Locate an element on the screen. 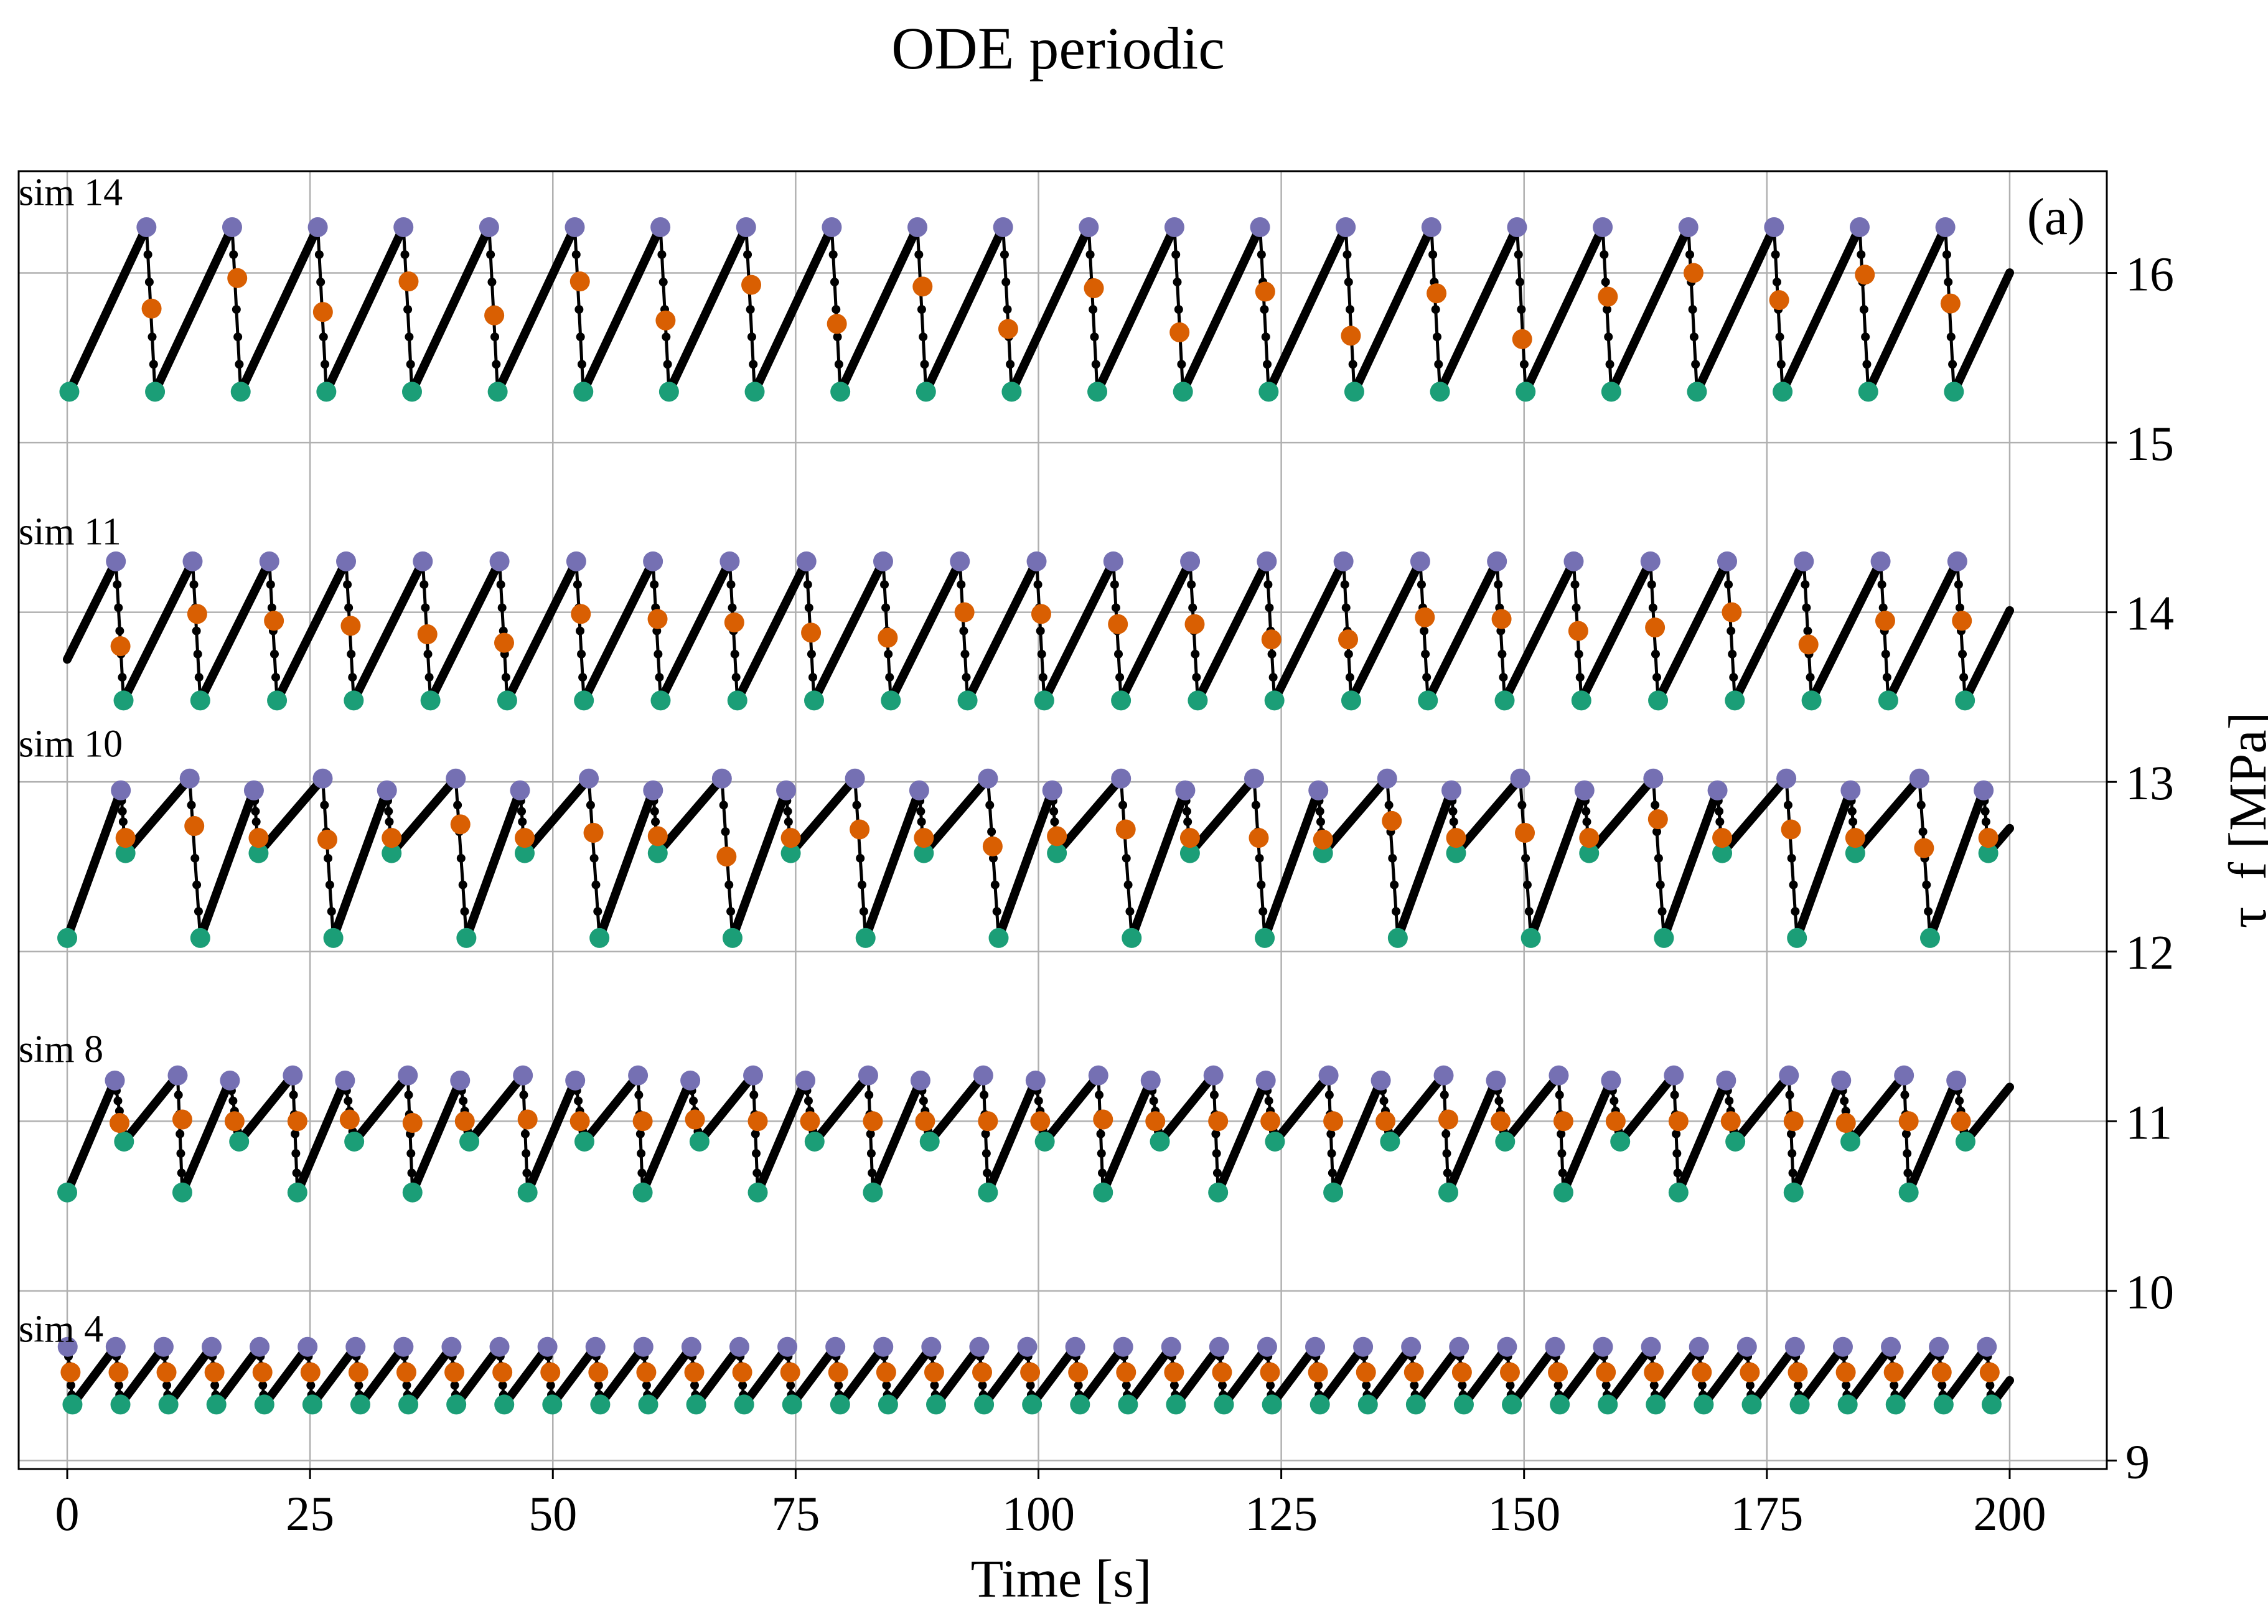 This screenshot has width=2268, height=1624. x-tick-label: 0 is located at coordinates (67, 1513).